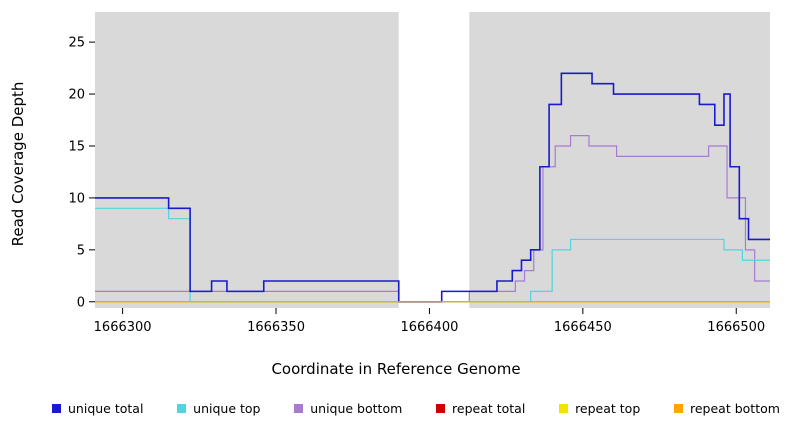 The image size is (792, 432). I want to click on x-tick-label: 1666400, so click(429, 327).